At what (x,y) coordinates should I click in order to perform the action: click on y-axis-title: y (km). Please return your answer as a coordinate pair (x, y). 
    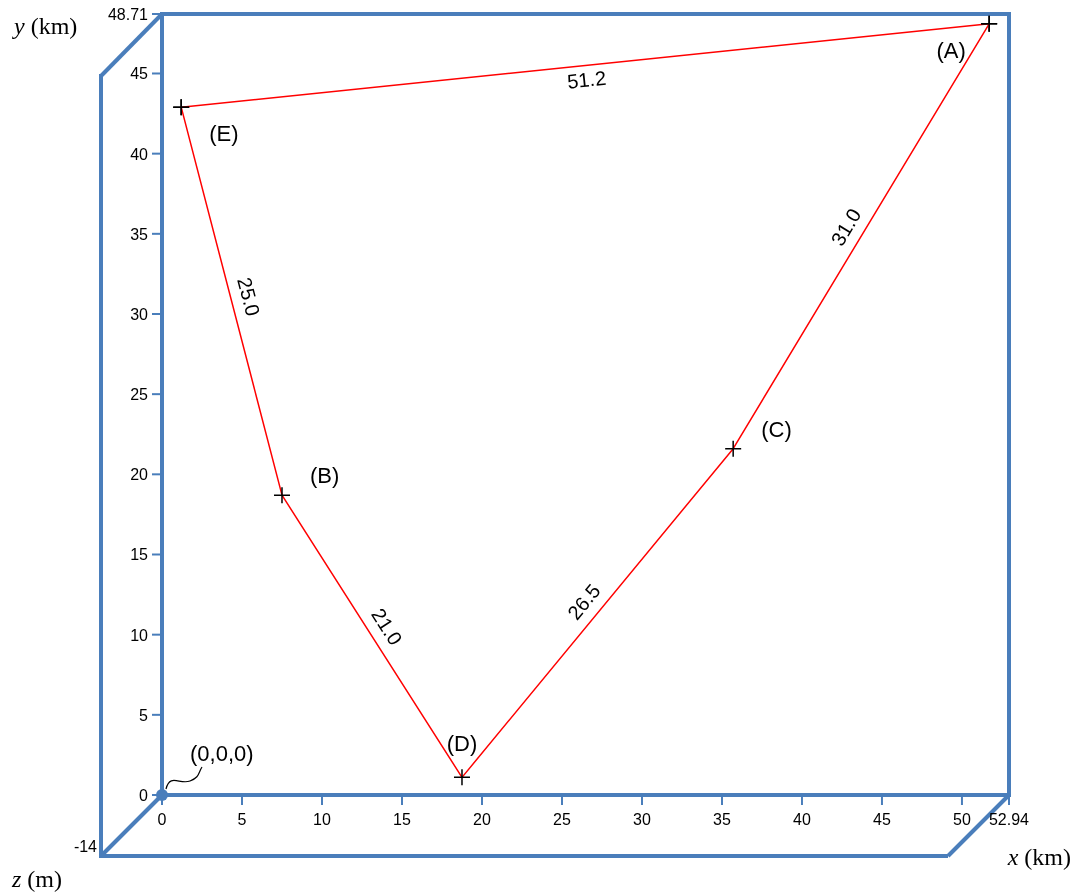
    Looking at the image, I should click on (45, 26).